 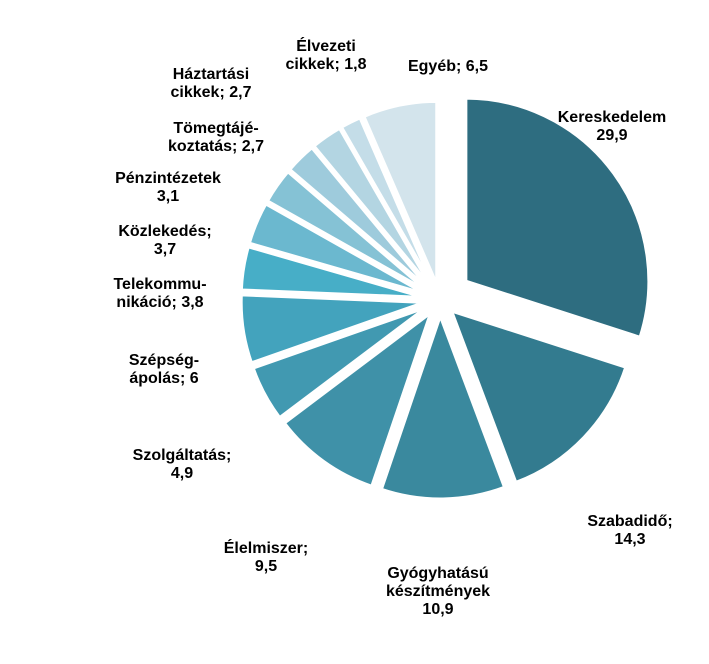 What do you see at coordinates (611, 135) in the screenshot?
I see `slice-label-line: 29,9` at bounding box center [611, 135].